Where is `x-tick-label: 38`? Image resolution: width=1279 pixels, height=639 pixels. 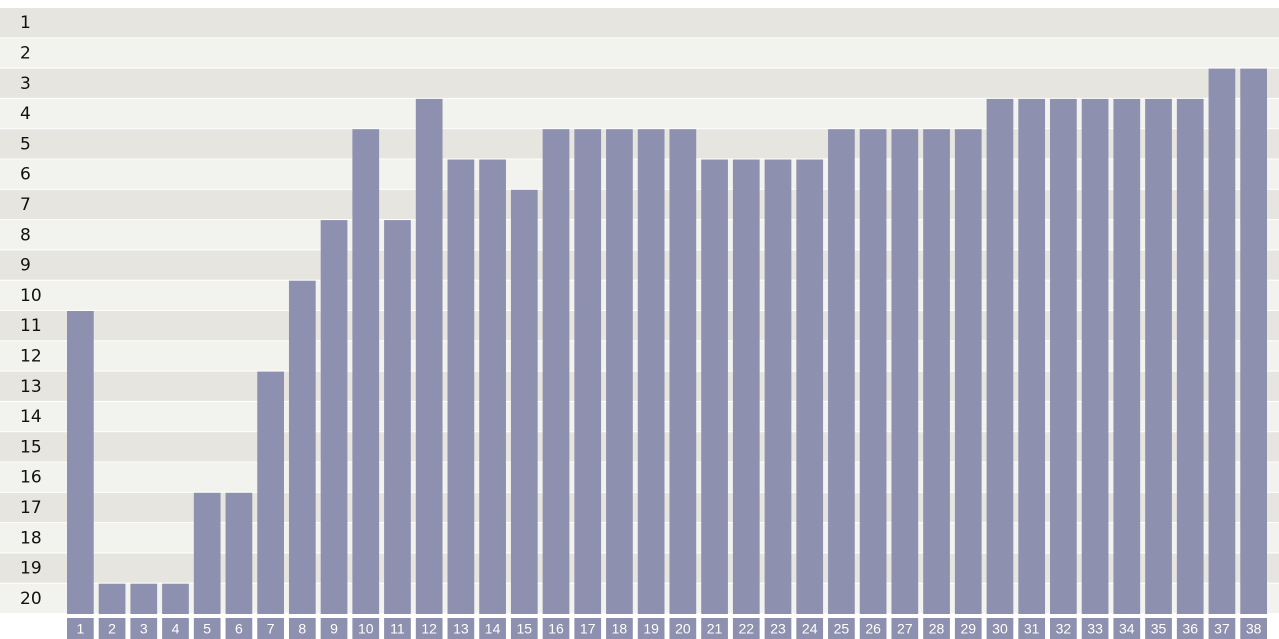 x-tick-label: 38 is located at coordinates (1254, 629).